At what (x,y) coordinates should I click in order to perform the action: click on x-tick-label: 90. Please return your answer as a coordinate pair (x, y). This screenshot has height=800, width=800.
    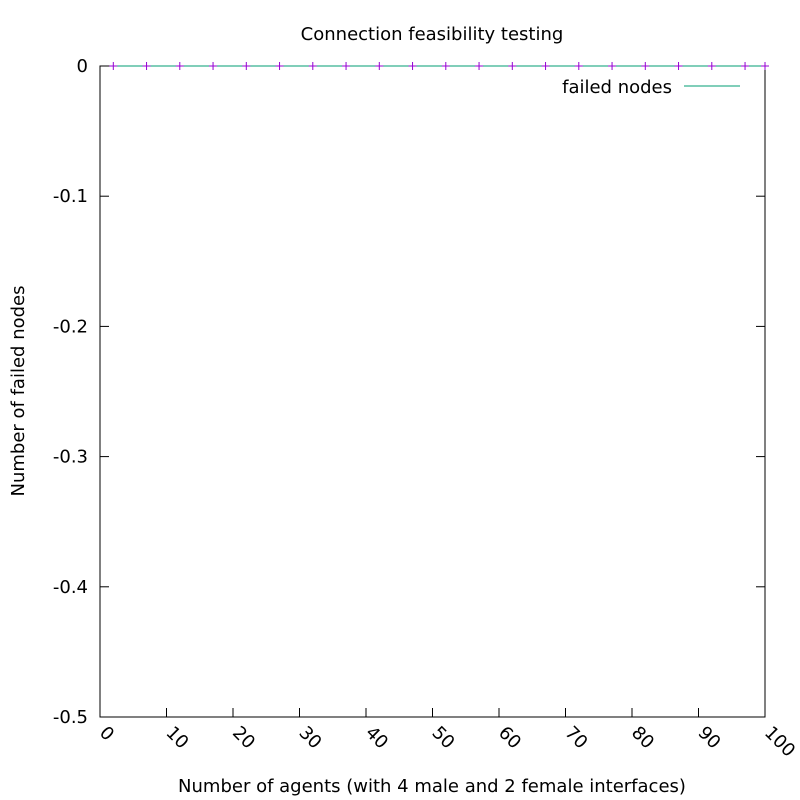
    Looking at the image, I should click on (709, 737).